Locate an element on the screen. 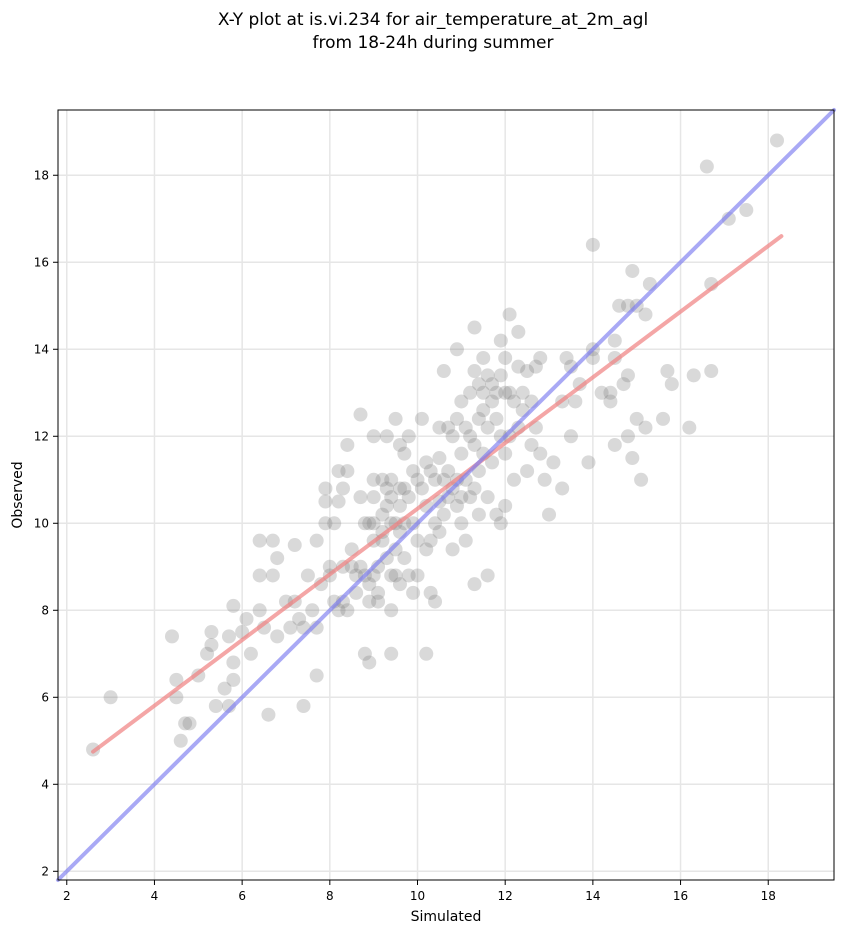  x-axis-label: Simulated is located at coordinates (446, 917).